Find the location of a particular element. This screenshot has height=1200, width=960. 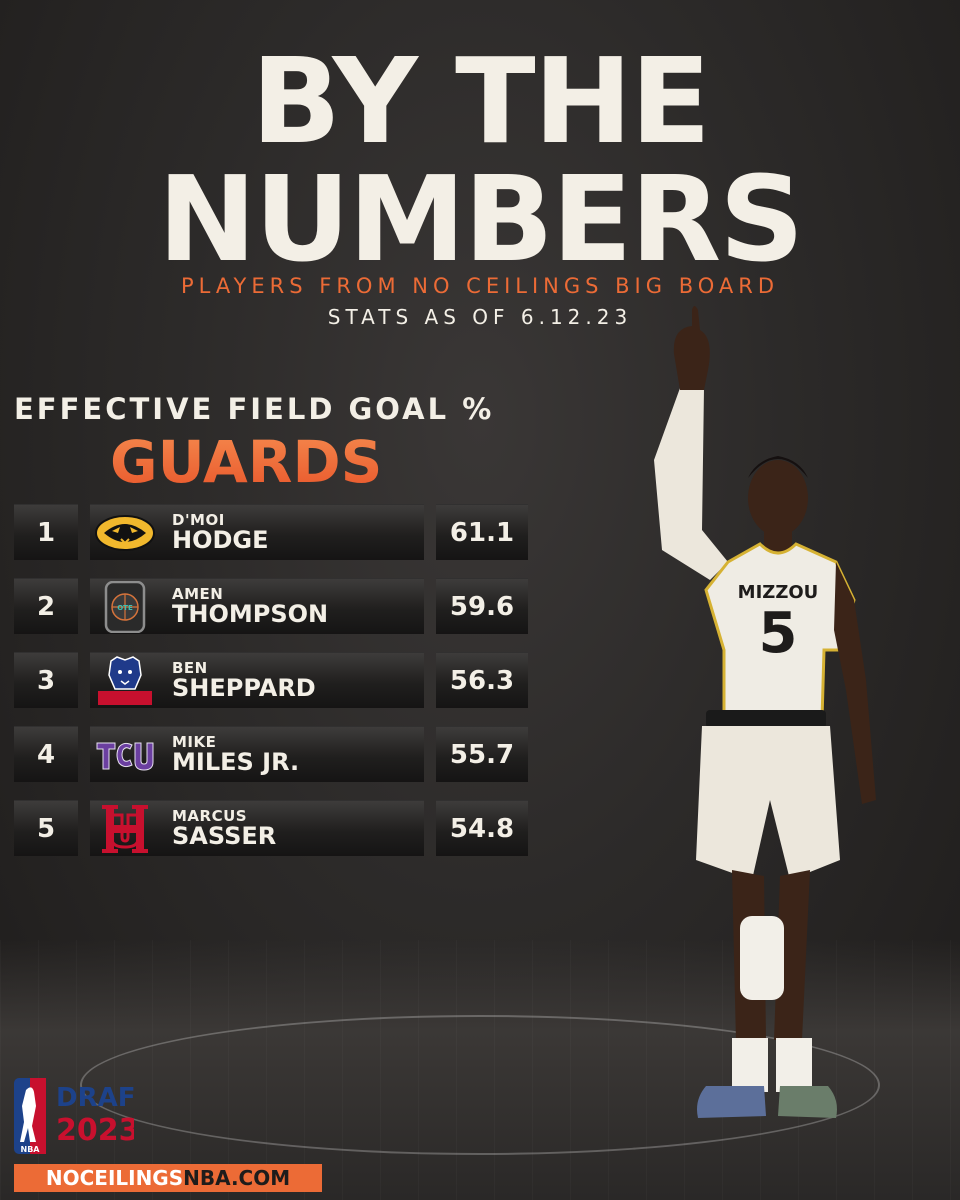

nba-draft-logo: NBA DRAFT 2023 is located at coordinates (74, 1116).